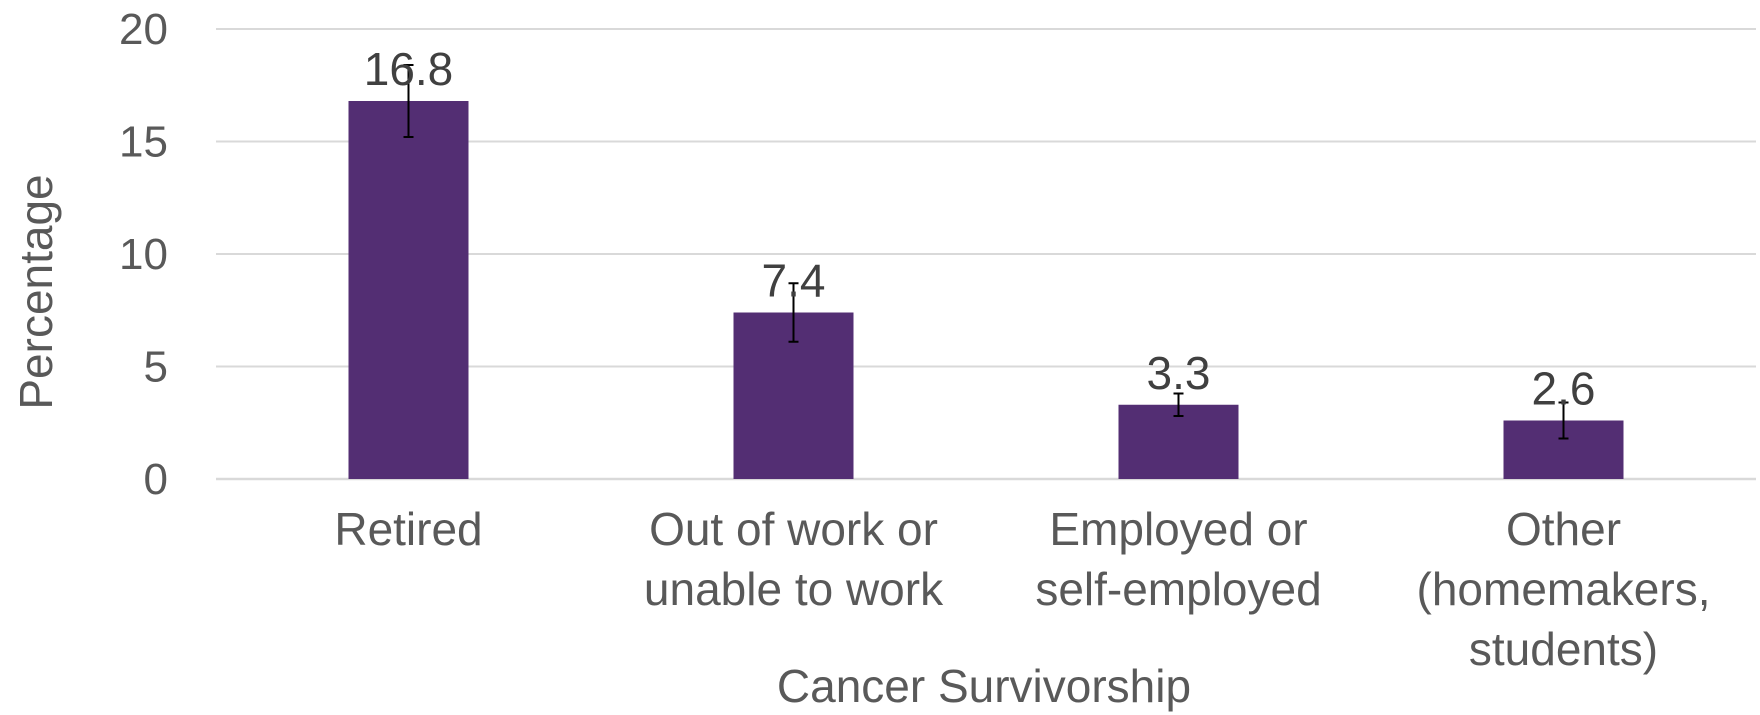  What do you see at coordinates (36, 291) in the screenshot?
I see `y-axis-title: Percentage` at bounding box center [36, 291].